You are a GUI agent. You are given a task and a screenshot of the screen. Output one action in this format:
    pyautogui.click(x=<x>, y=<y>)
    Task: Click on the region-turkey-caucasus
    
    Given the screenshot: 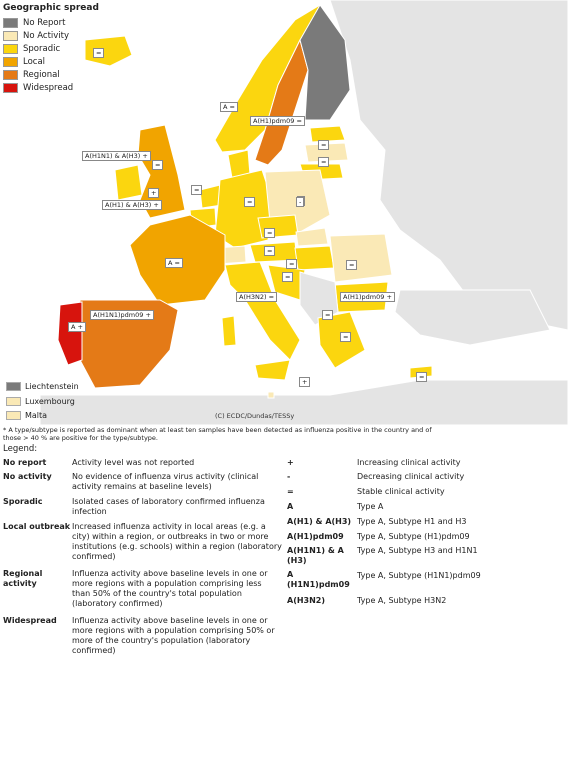 What is the action you would take?
    pyautogui.click(x=472, y=317)
    